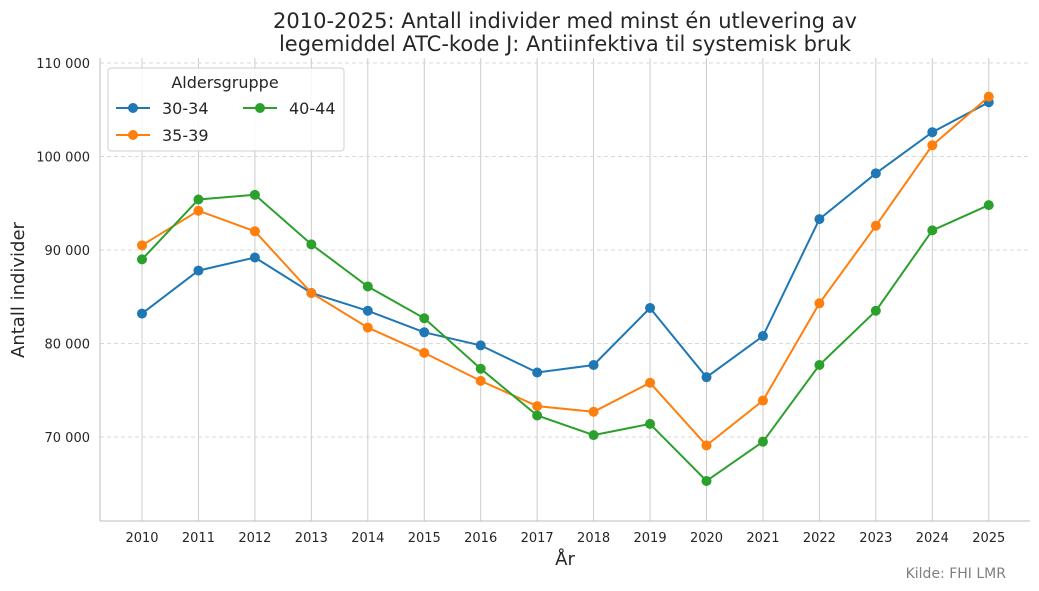  Describe the element at coordinates (956, 574) in the screenshot. I see `source-note: Kilde: FHI LMR` at that location.